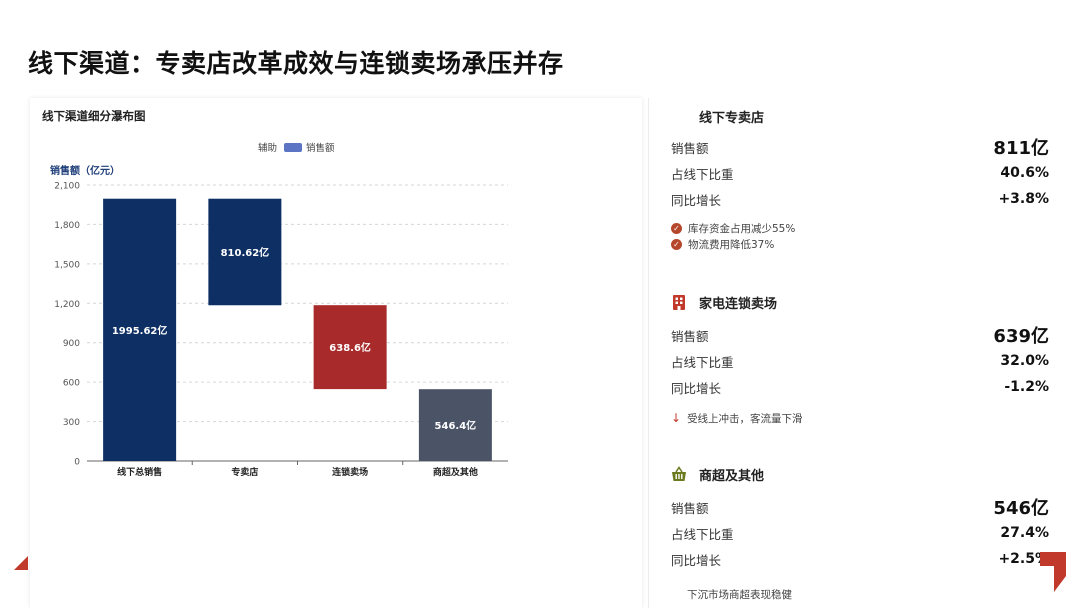 The width and height of the screenshot is (1080, 608). I want to click on x-tick-label: 连锁卖场, so click(350, 472).